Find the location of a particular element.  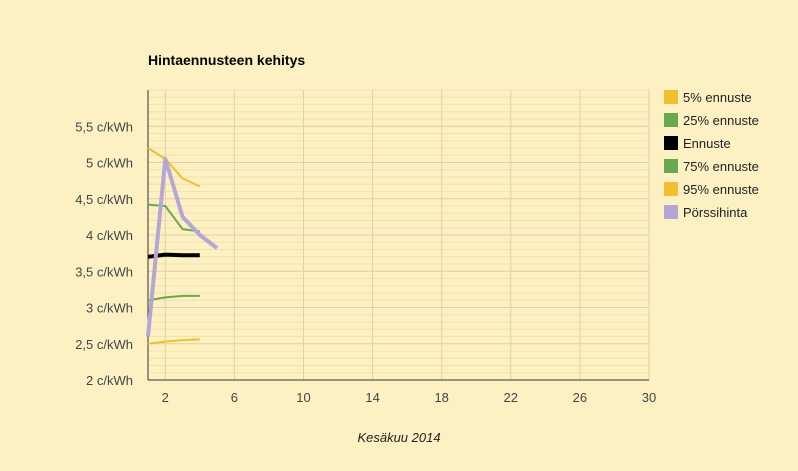

legend-label: 5% ennuste is located at coordinates (717, 97).